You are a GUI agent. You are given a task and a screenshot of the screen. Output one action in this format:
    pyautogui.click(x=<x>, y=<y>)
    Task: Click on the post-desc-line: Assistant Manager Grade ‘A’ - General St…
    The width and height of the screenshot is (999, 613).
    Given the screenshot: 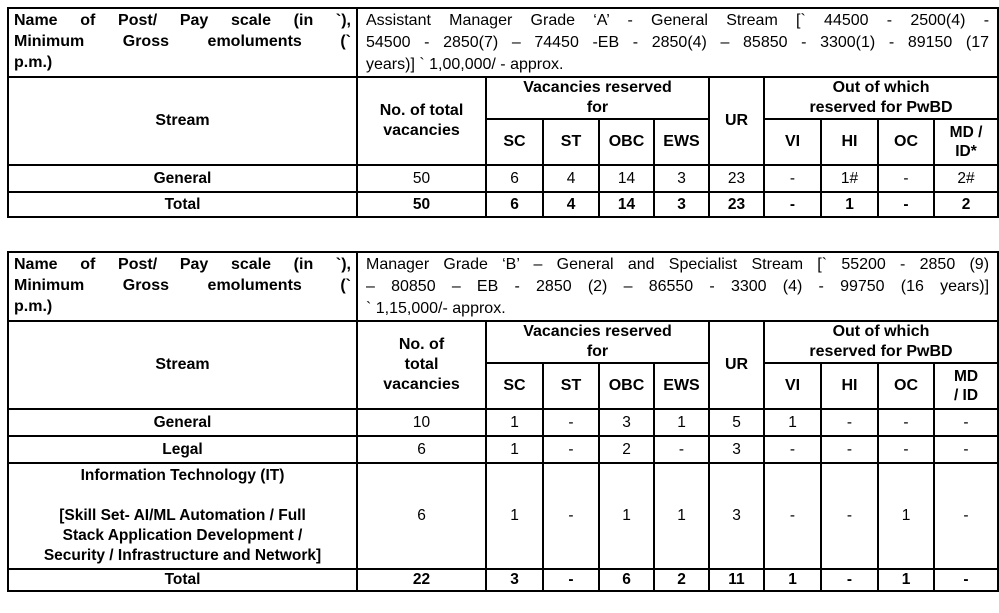 What is the action you would take?
    pyautogui.click(x=678, y=20)
    